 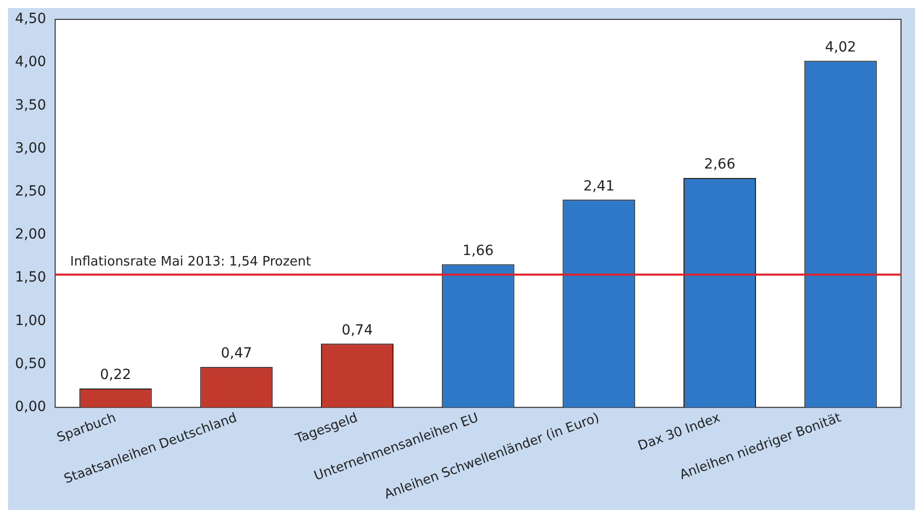 I want to click on data-label: 2,66, so click(x=720, y=164).